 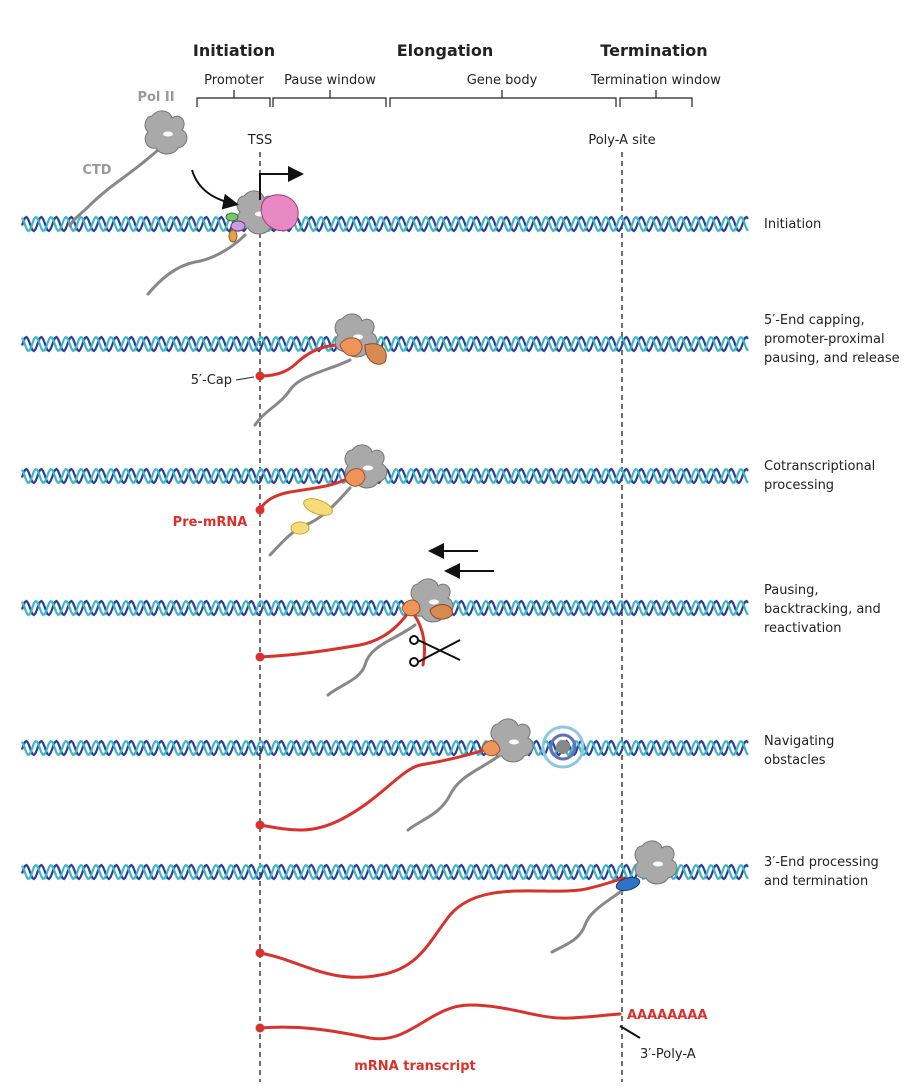 What do you see at coordinates (330, 80) in the screenshot?
I see `region-label: Pause window` at bounding box center [330, 80].